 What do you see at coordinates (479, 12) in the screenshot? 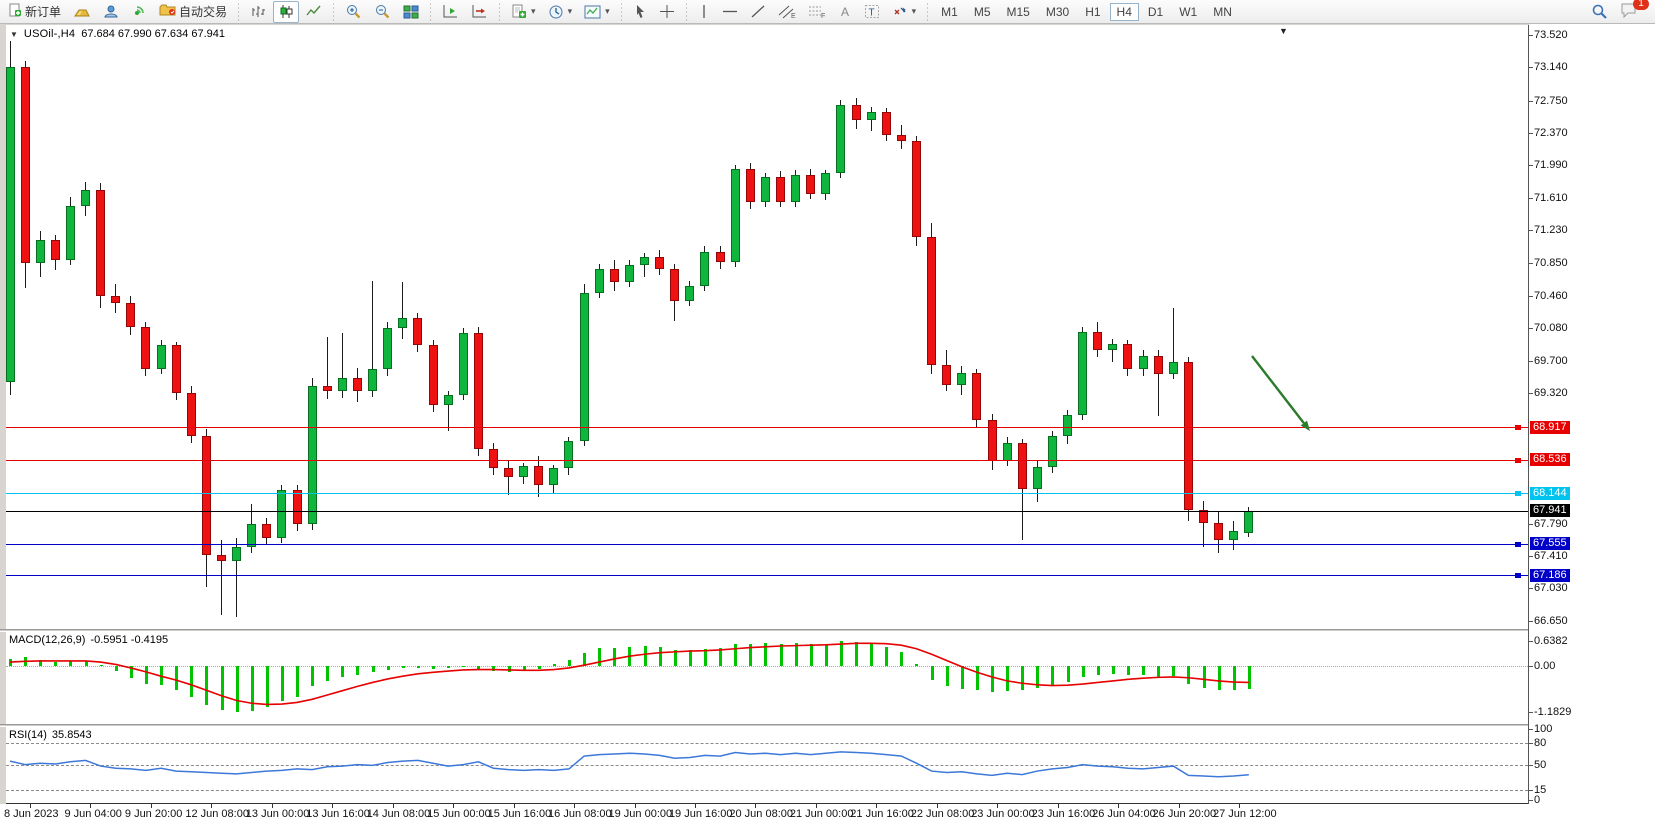
I see `chart-shift-icon` at bounding box center [479, 12].